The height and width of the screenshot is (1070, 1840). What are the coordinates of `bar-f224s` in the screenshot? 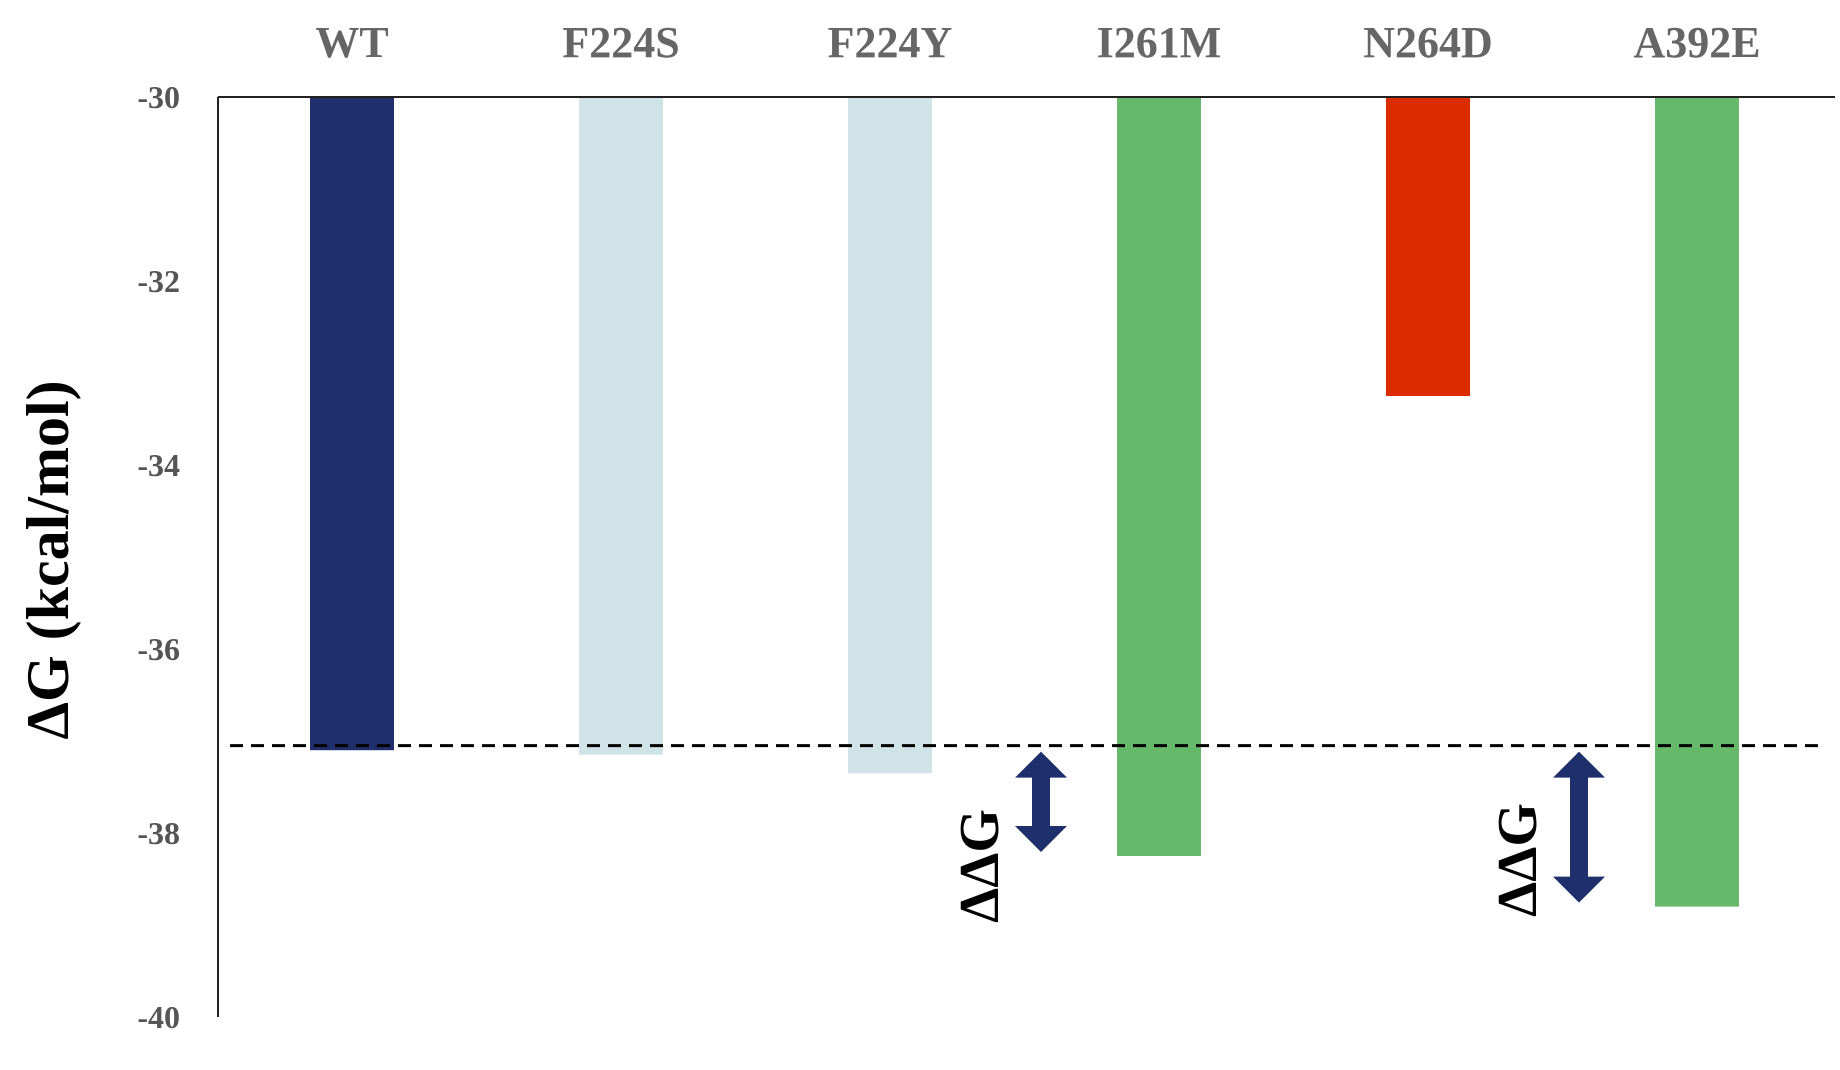 It's located at (621, 426).